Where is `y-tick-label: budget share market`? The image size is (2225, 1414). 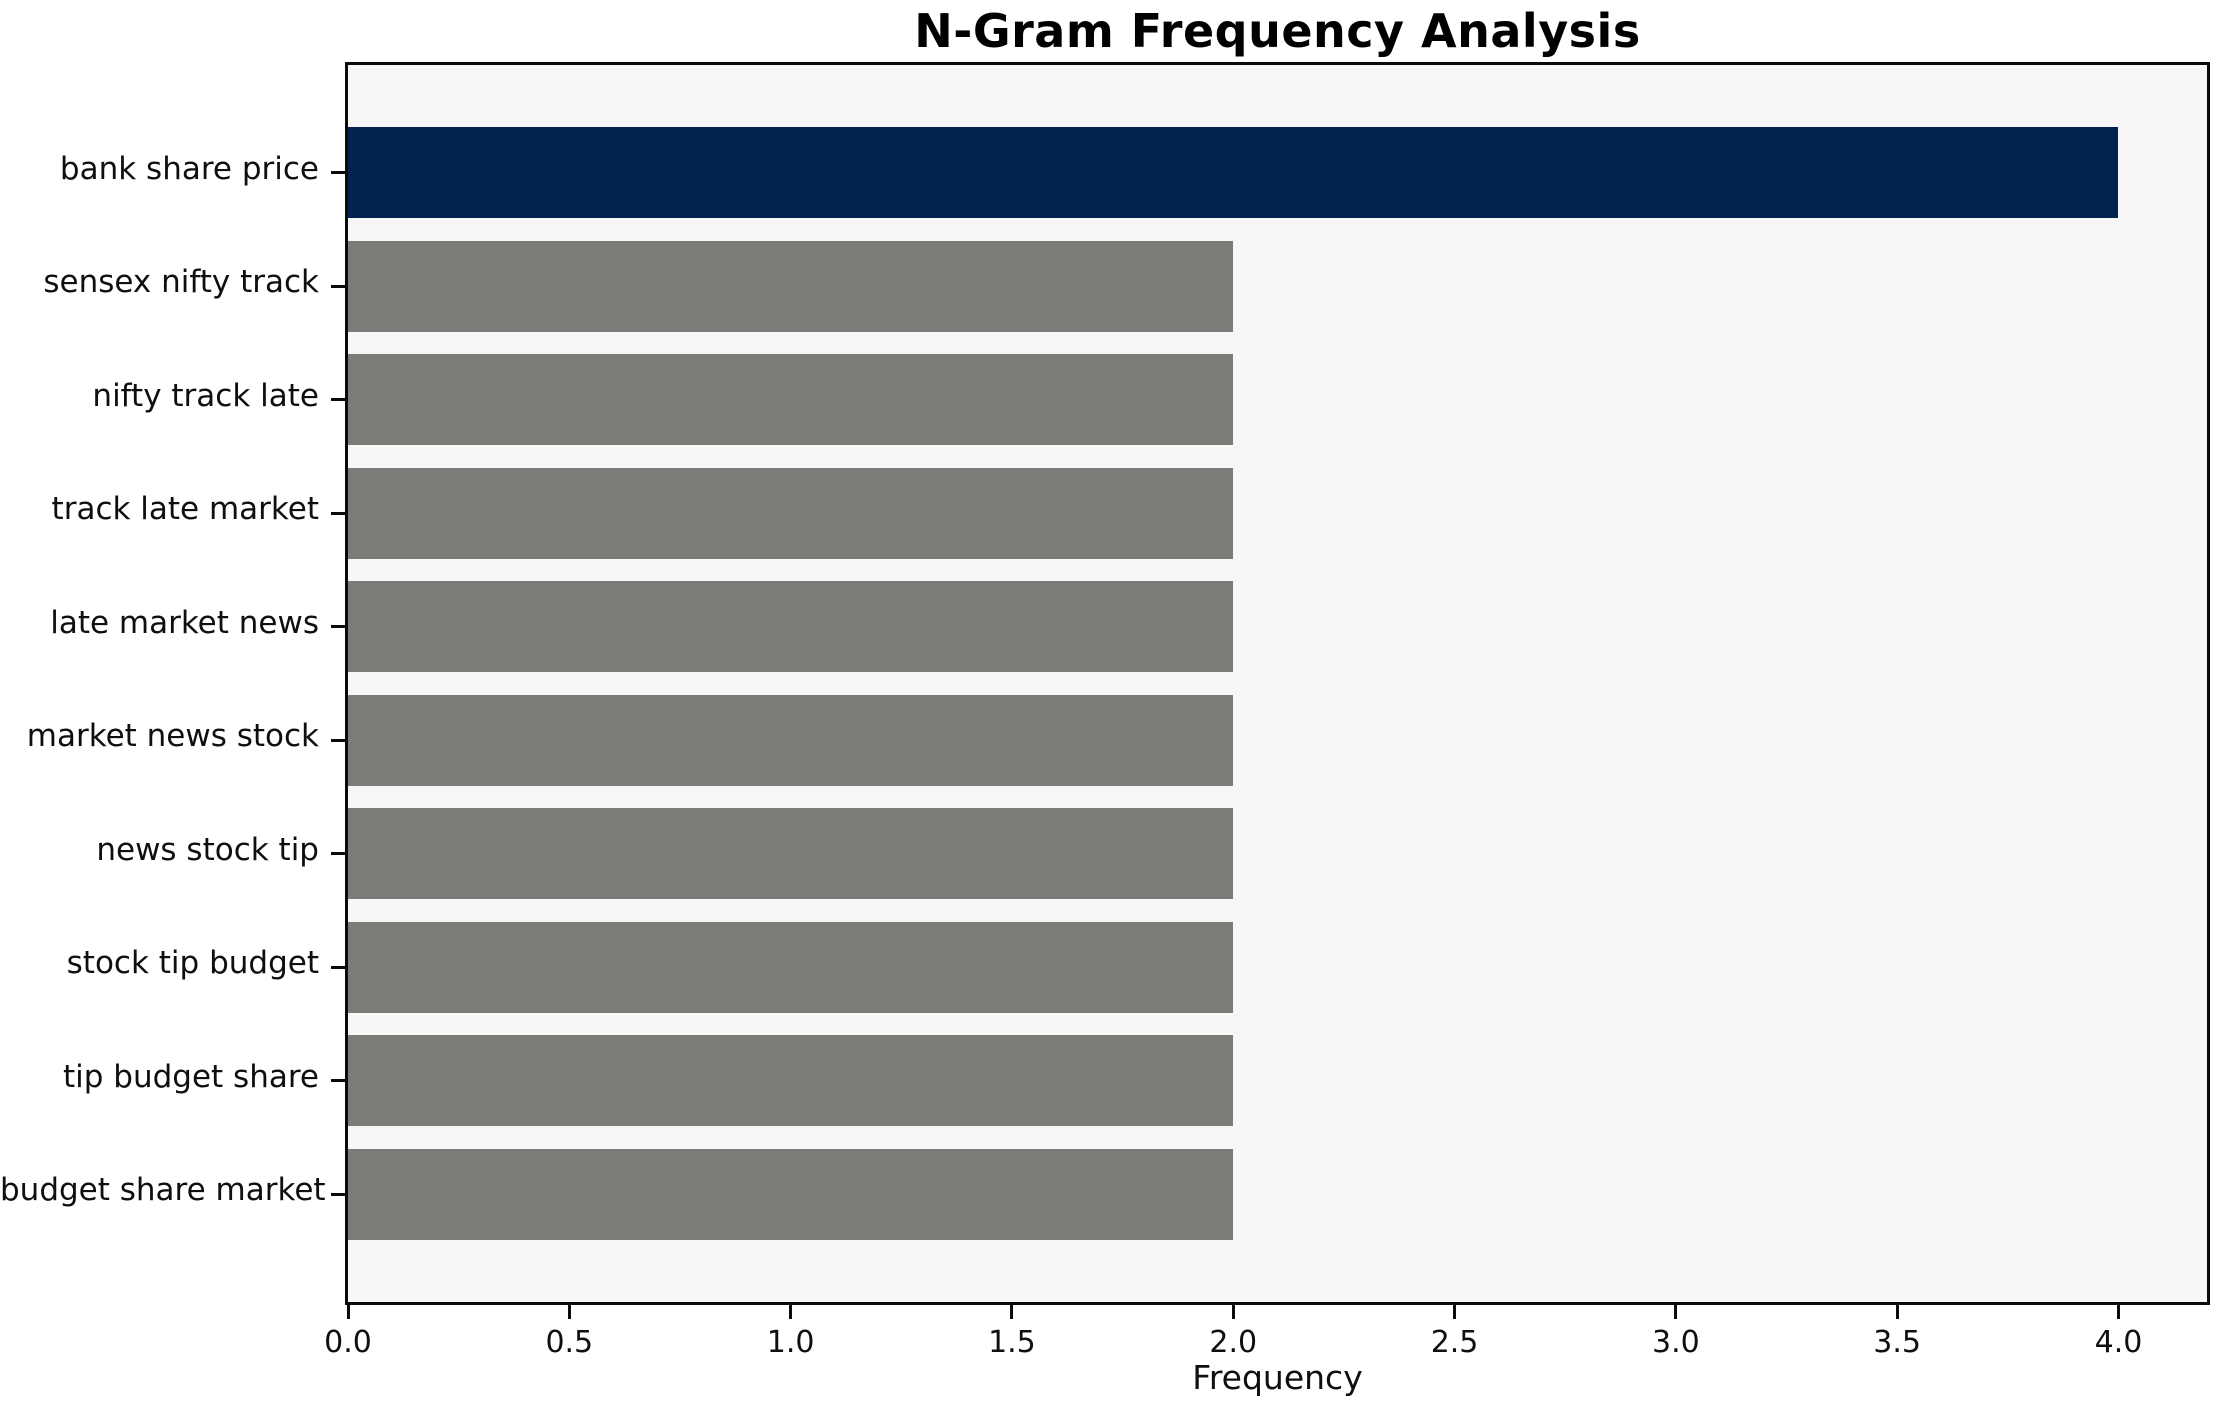
y-tick-label: budget share market is located at coordinates (163, 1190).